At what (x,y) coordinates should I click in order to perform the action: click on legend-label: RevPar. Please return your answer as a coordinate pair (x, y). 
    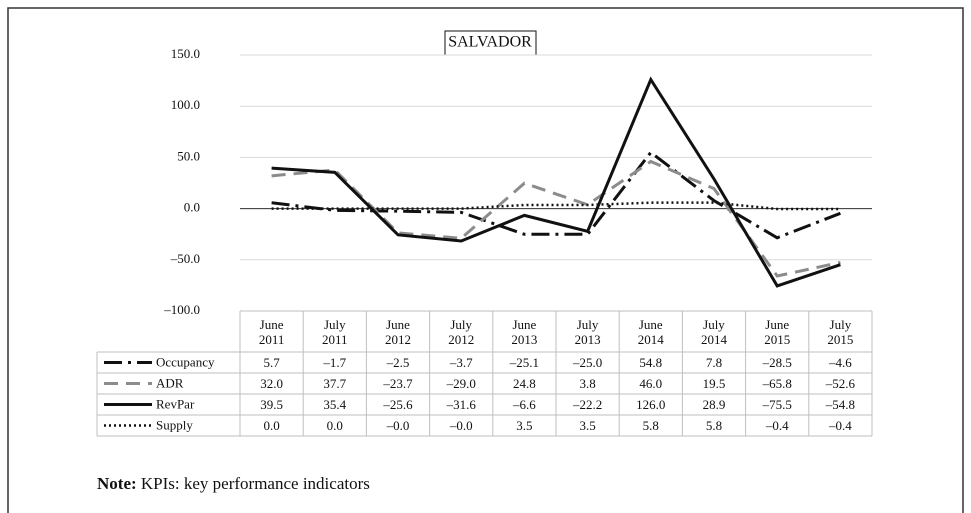
    Looking at the image, I should click on (175, 403).